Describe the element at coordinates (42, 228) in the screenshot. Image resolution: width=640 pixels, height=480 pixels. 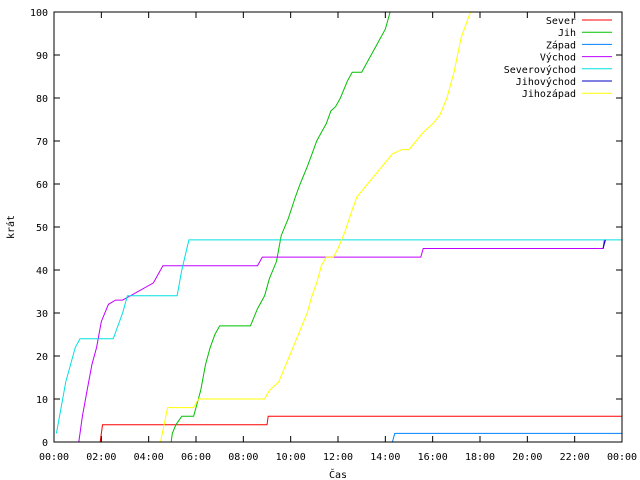
I see `y-tick-label: 50` at that location.